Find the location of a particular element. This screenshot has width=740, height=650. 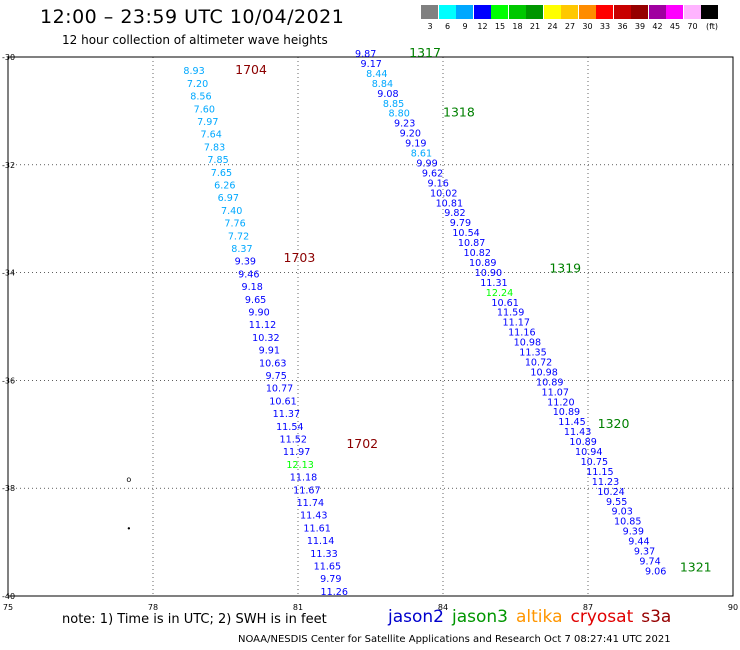

wave-height-label: 9.44 is located at coordinates (638, 542).